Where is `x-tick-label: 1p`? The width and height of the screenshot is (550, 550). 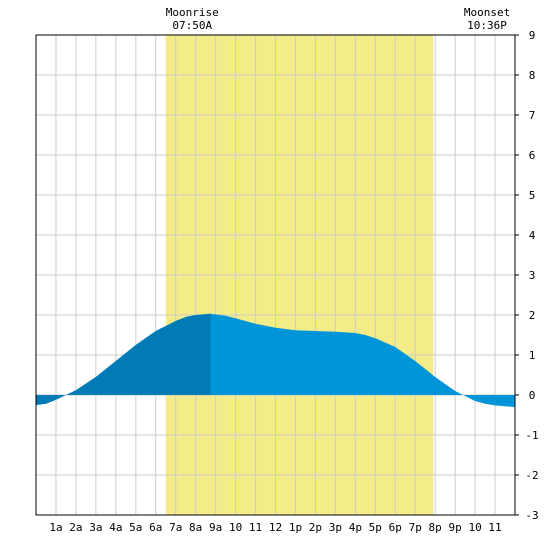 x-tick-label: 1p is located at coordinates (295, 527).